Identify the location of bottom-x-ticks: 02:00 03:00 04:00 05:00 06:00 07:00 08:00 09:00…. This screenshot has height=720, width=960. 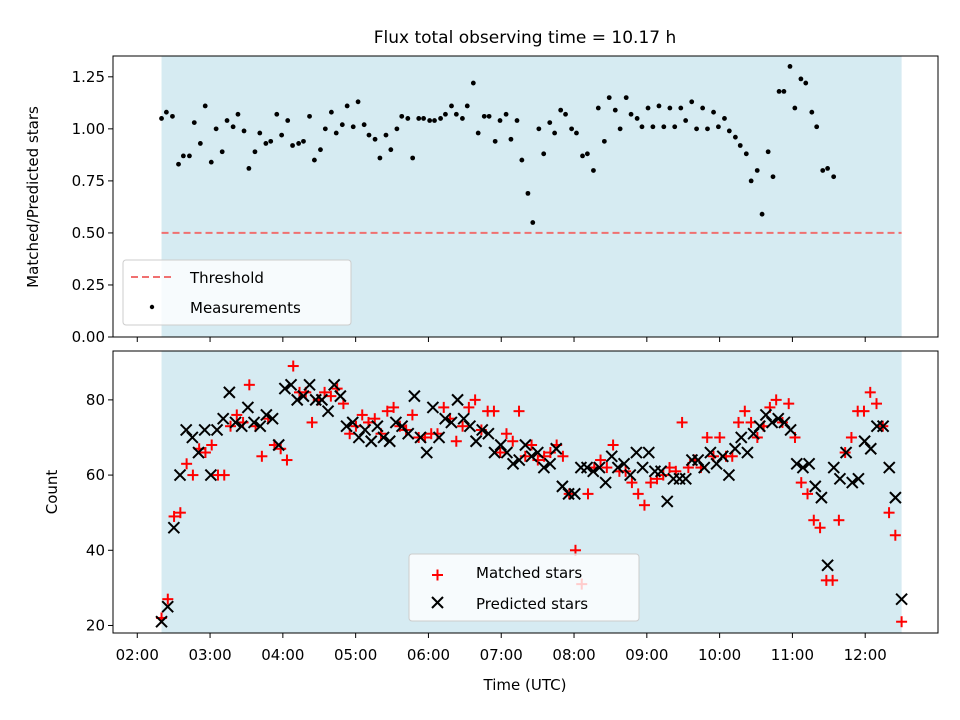
(501, 648).